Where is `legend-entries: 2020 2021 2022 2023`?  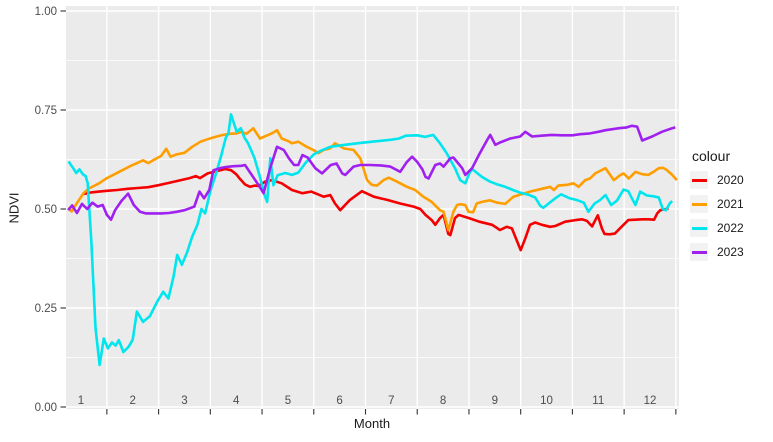 legend-entries: 2020 2021 2022 2023 is located at coordinates (717, 216).